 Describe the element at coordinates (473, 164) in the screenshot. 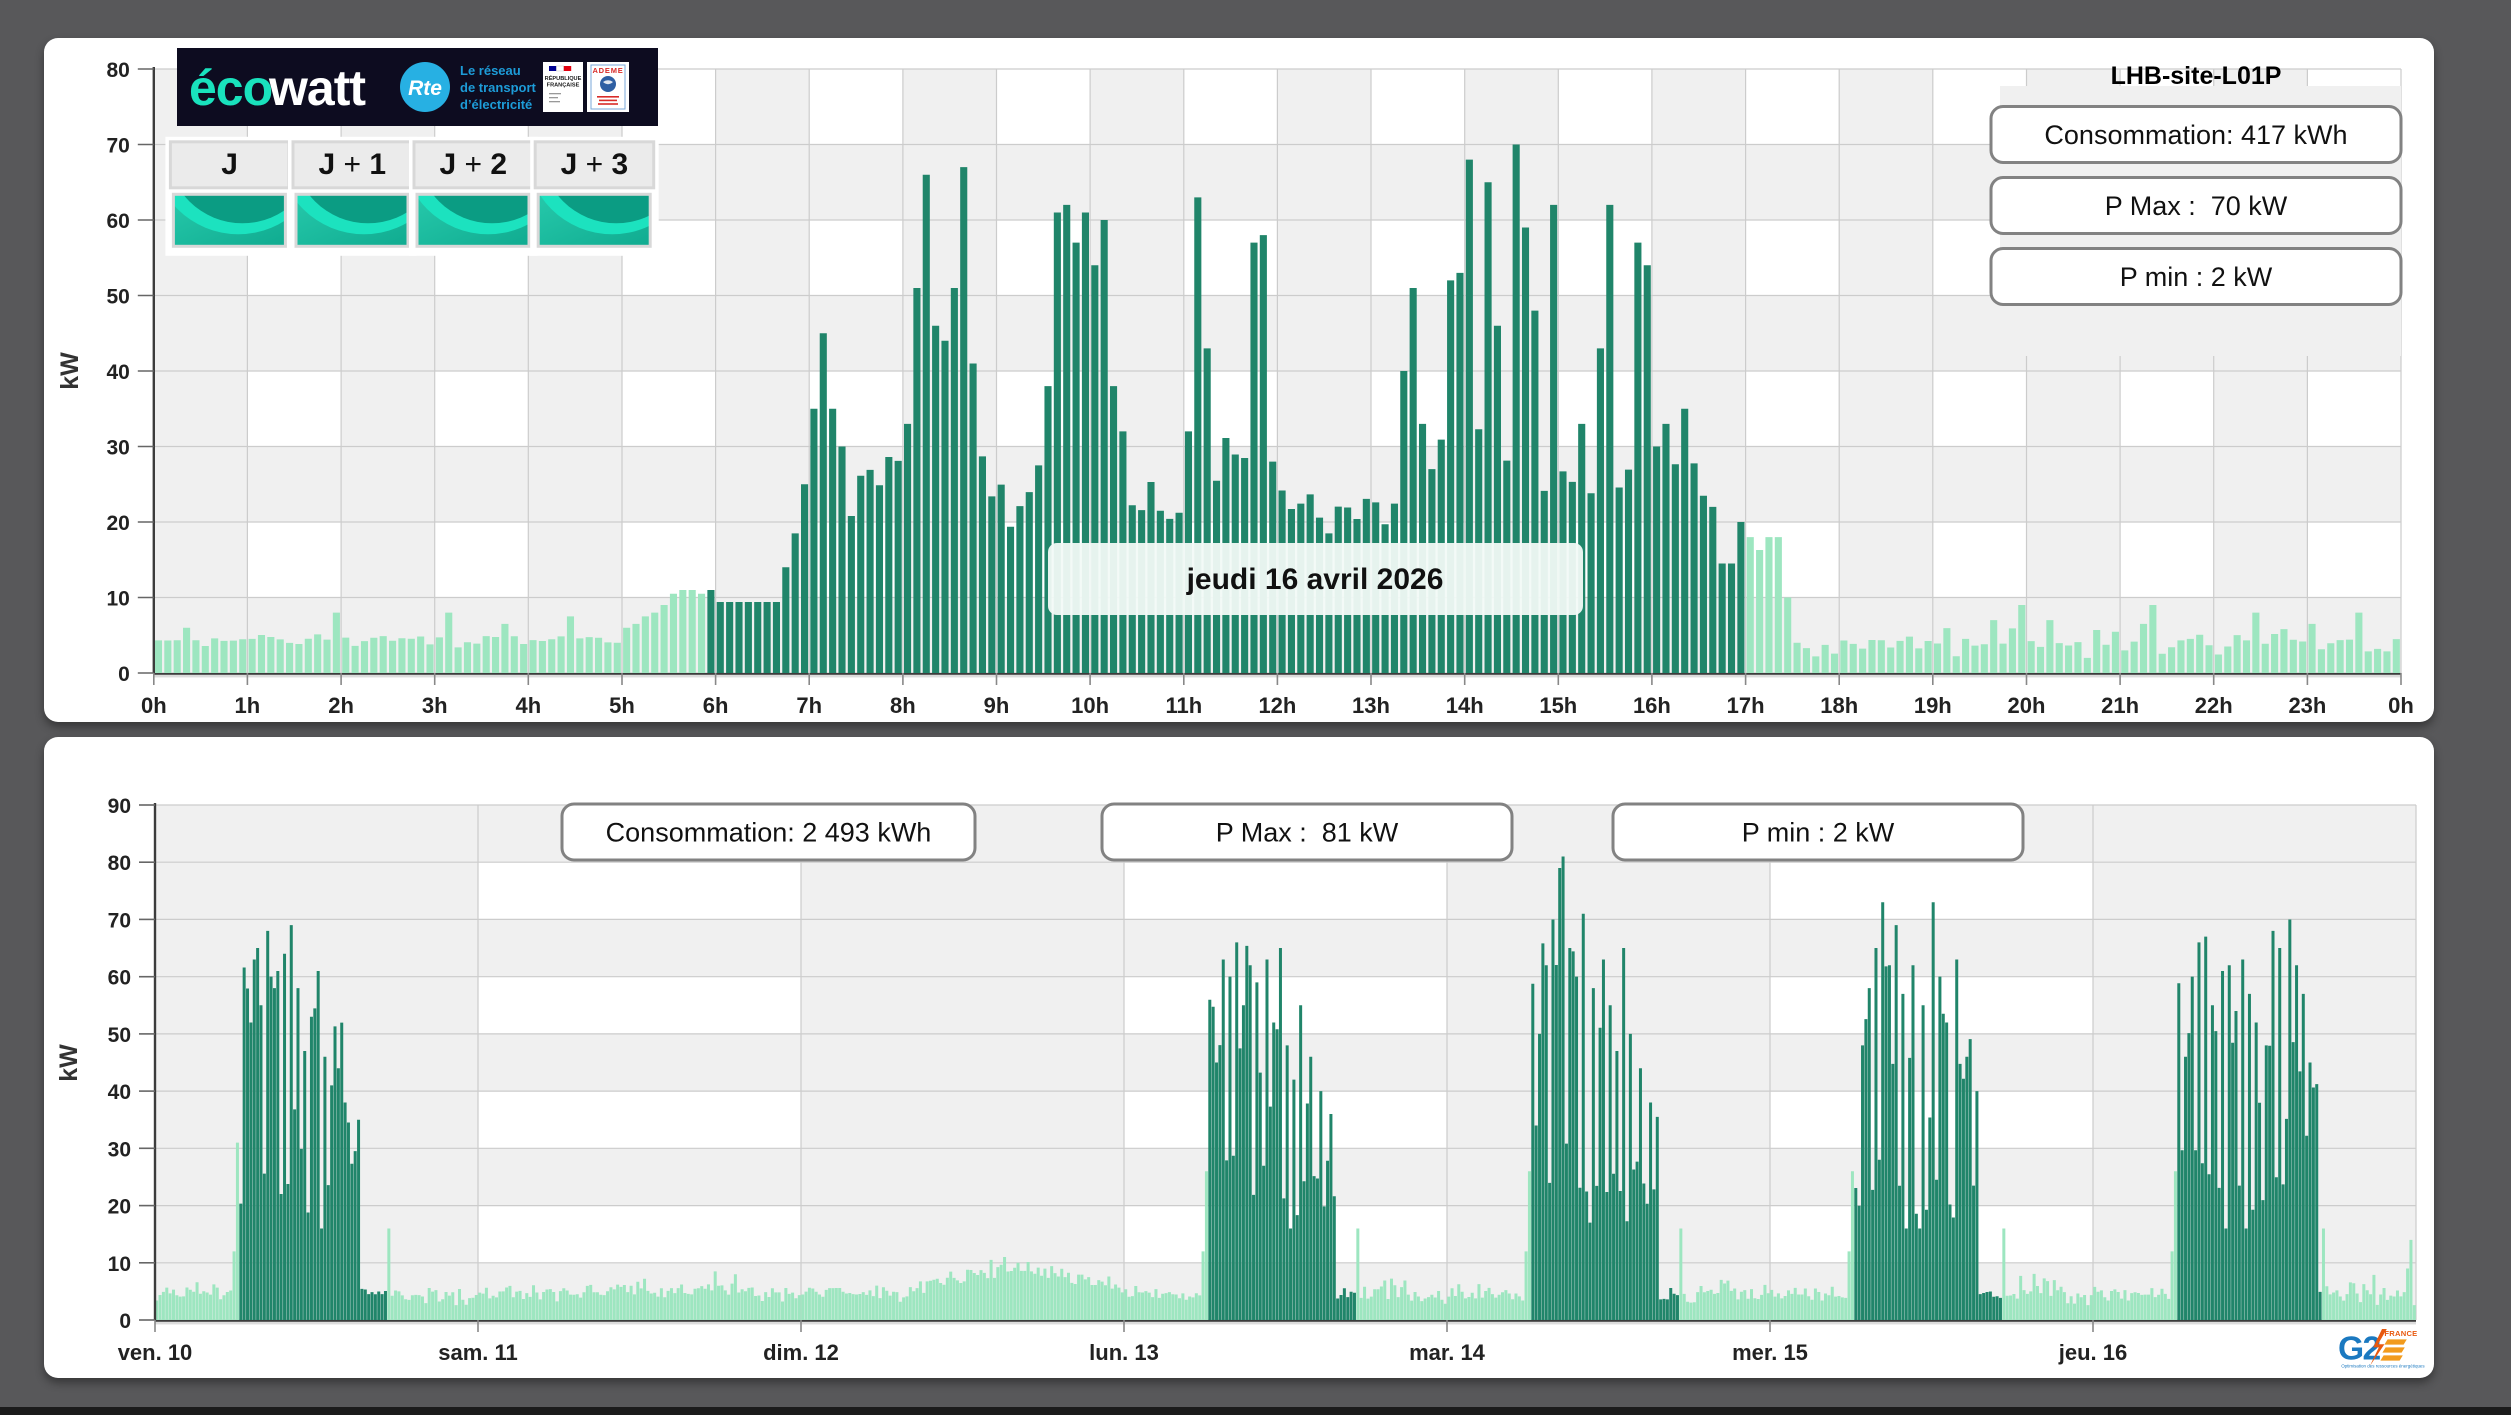

I see `svg-text: J + 2` at that location.